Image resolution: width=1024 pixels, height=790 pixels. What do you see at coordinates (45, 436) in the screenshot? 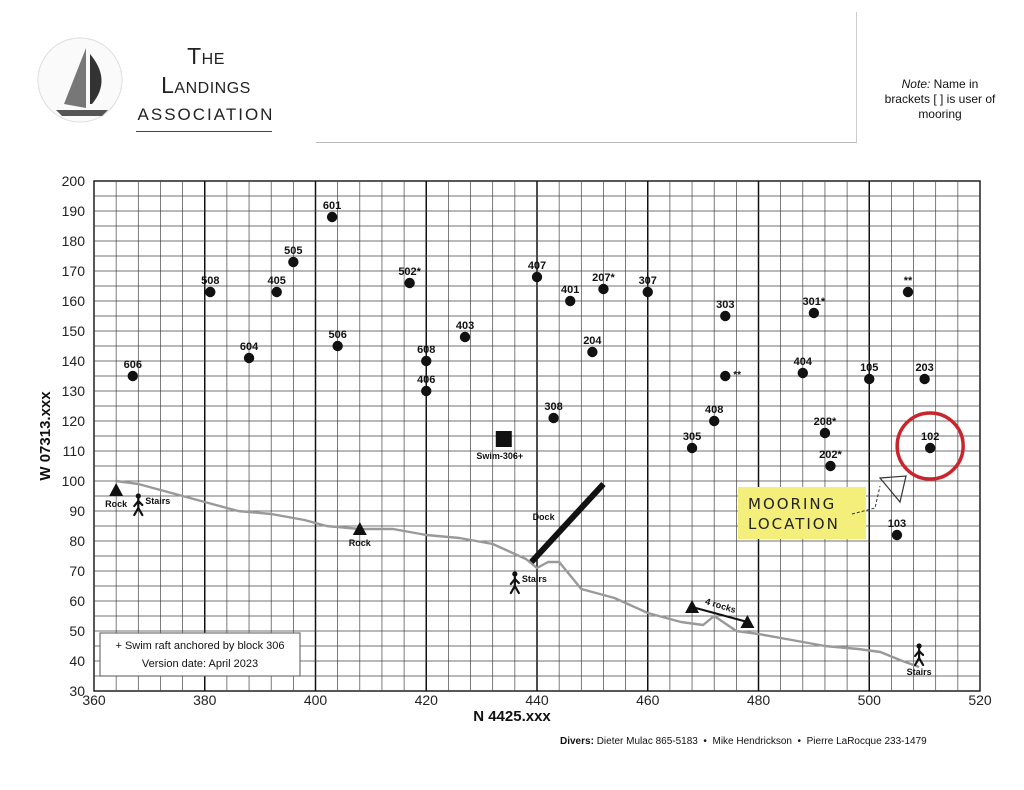
I see `y-axis-label: W 07313.xxx` at bounding box center [45, 436].